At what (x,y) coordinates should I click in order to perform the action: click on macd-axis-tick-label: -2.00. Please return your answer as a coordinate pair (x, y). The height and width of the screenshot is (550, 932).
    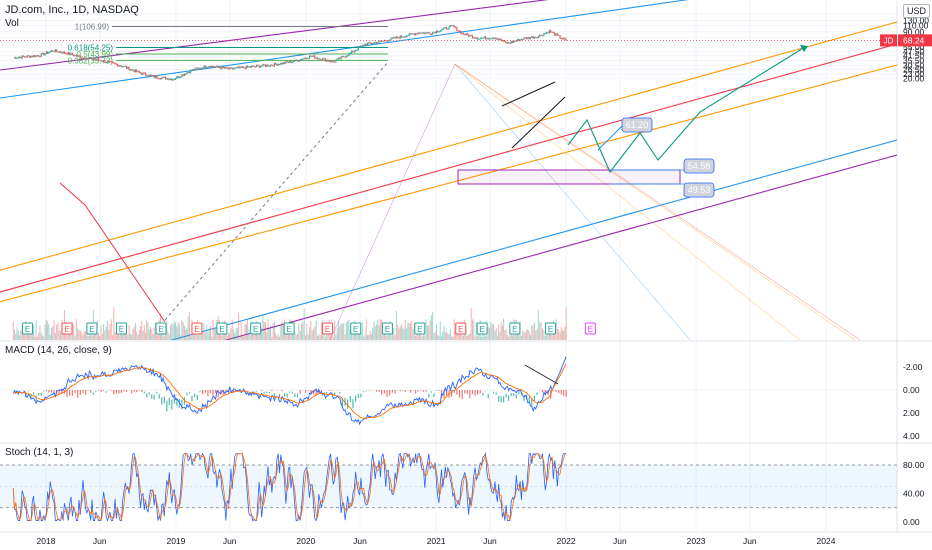
    Looking at the image, I should click on (913, 367).